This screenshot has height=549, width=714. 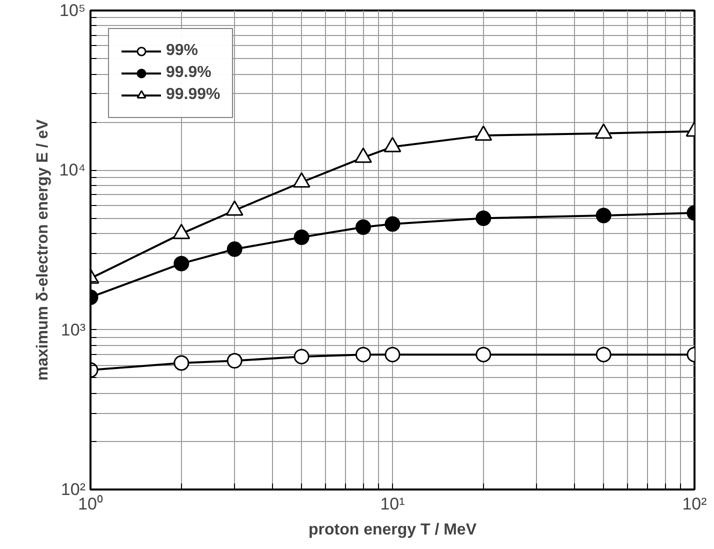 What do you see at coordinates (73, 330) in the screenshot?
I see `y-tick-label: 10³` at bounding box center [73, 330].